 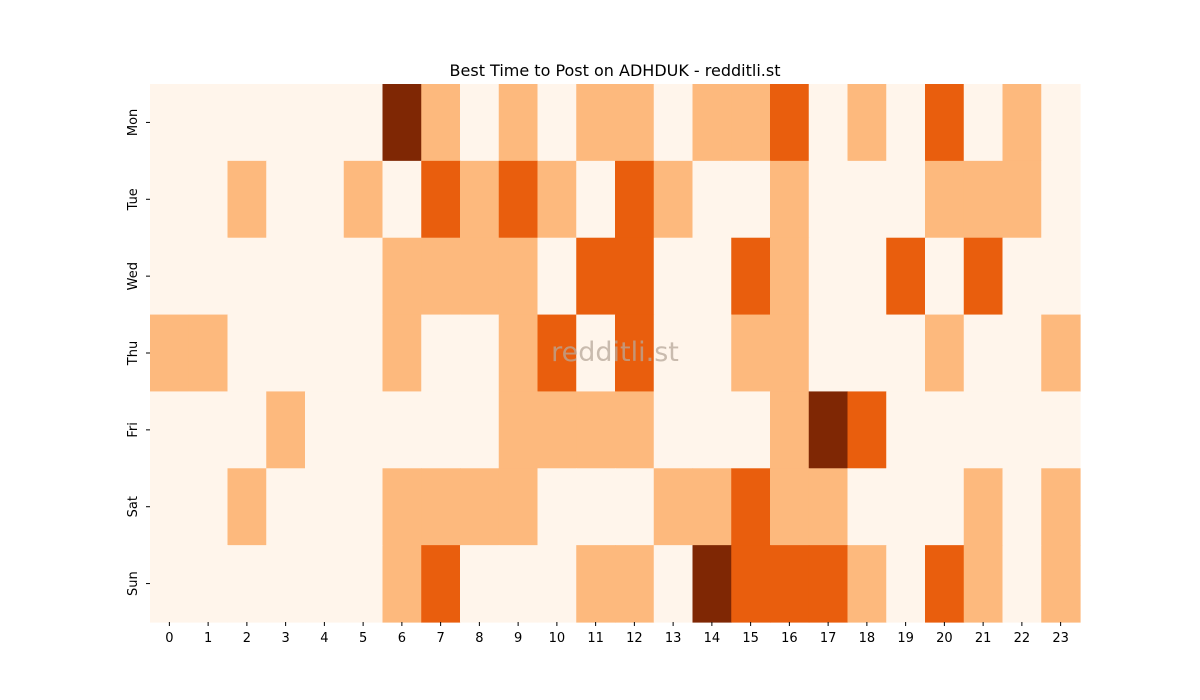 What do you see at coordinates (867, 638) in the screenshot?
I see `x-tick-label: 18` at bounding box center [867, 638].